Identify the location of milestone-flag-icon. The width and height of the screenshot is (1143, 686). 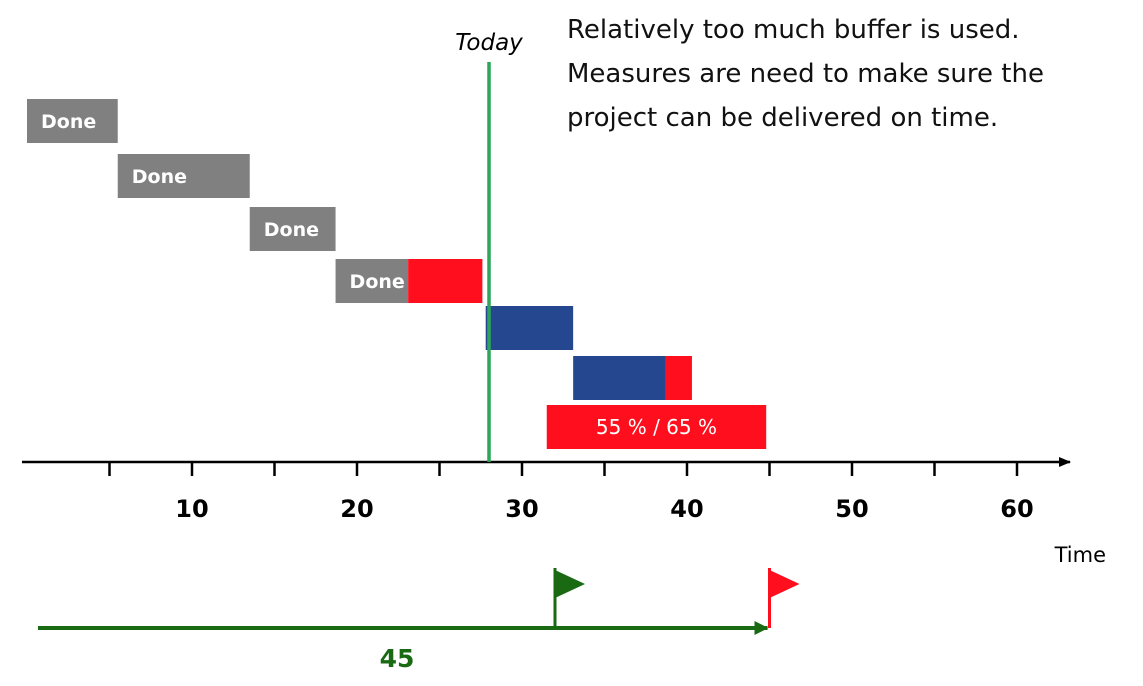
(570, 584).